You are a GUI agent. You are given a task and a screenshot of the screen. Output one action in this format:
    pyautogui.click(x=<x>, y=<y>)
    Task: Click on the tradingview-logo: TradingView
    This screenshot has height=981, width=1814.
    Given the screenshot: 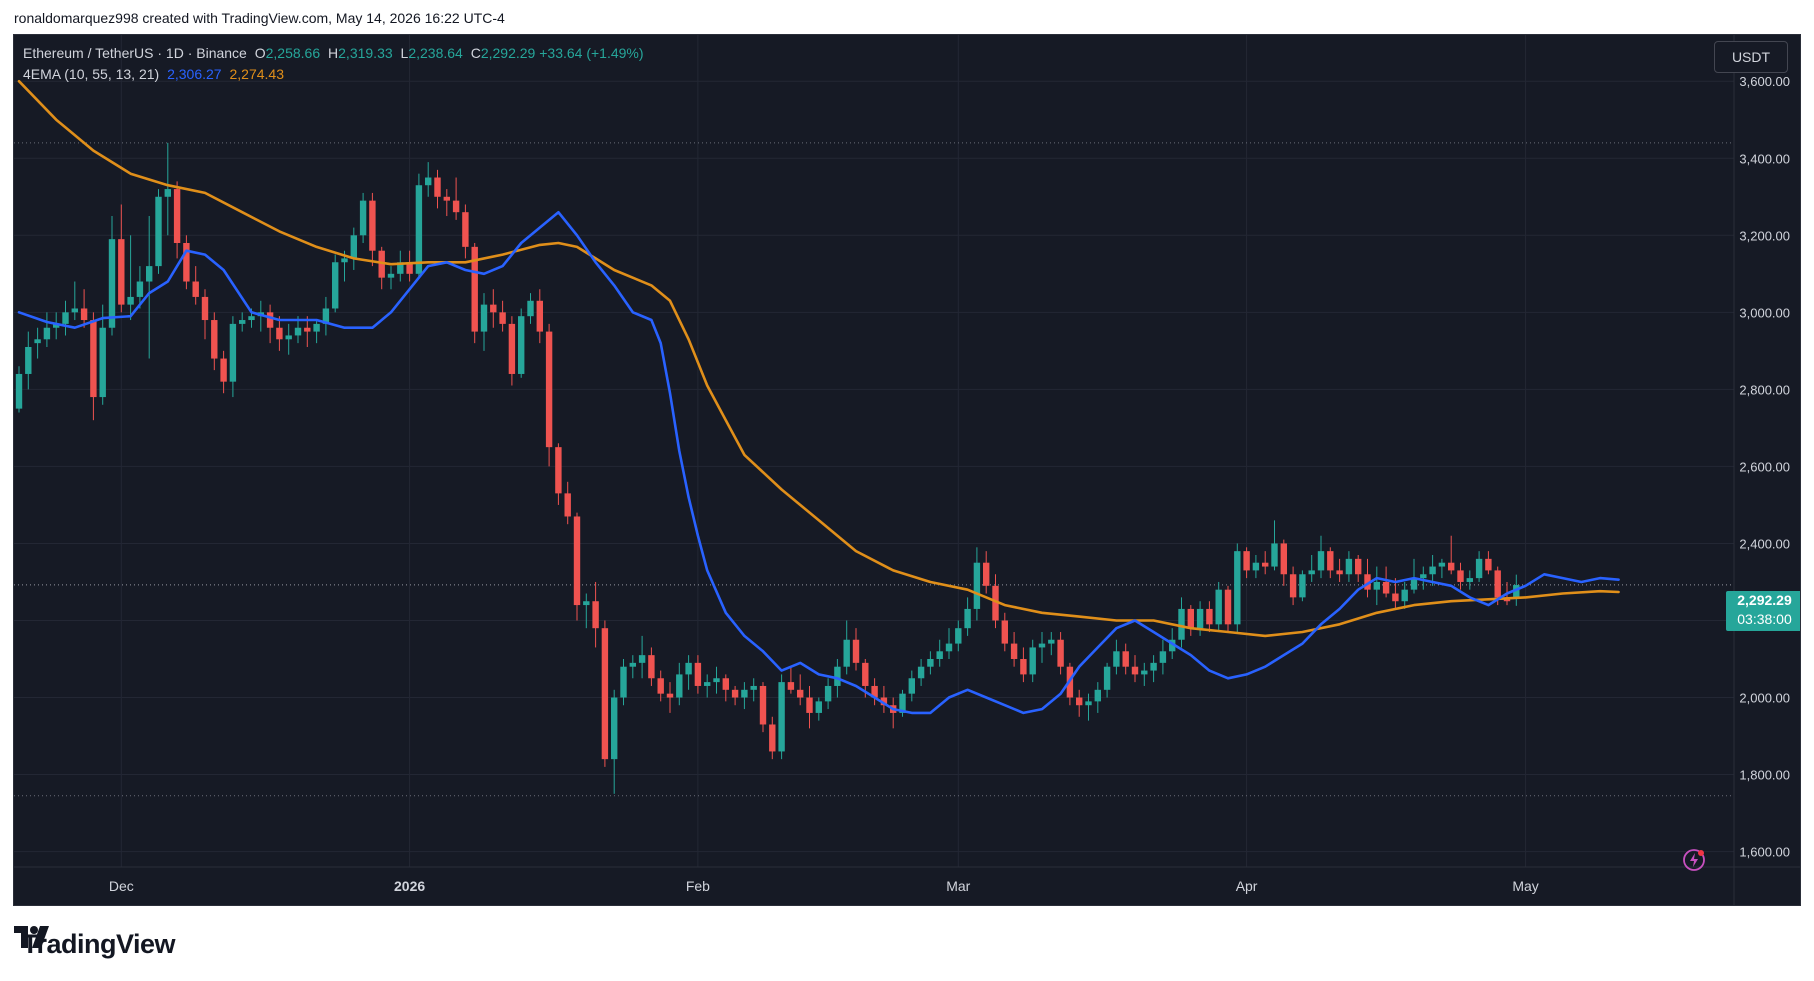 What is the action you would take?
    pyautogui.click(x=95, y=944)
    